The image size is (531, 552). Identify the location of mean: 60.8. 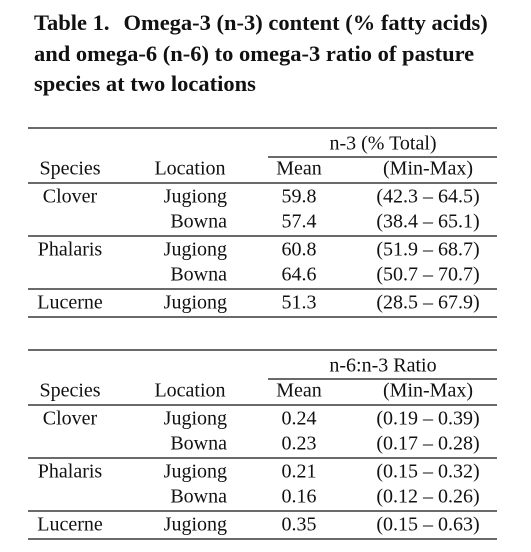
(299, 250).